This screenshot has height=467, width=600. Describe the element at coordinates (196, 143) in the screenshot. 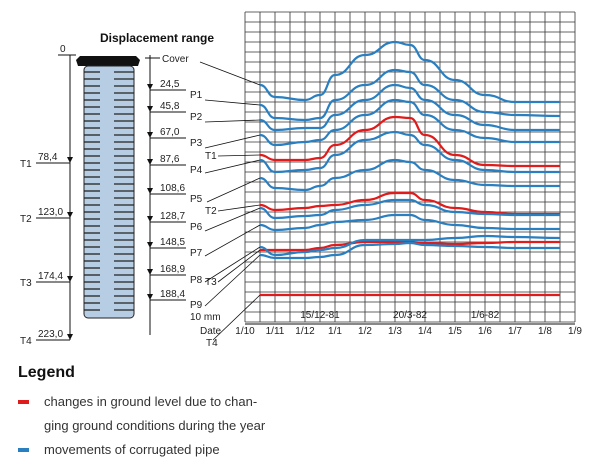

I see `p-label: P3` at that location.